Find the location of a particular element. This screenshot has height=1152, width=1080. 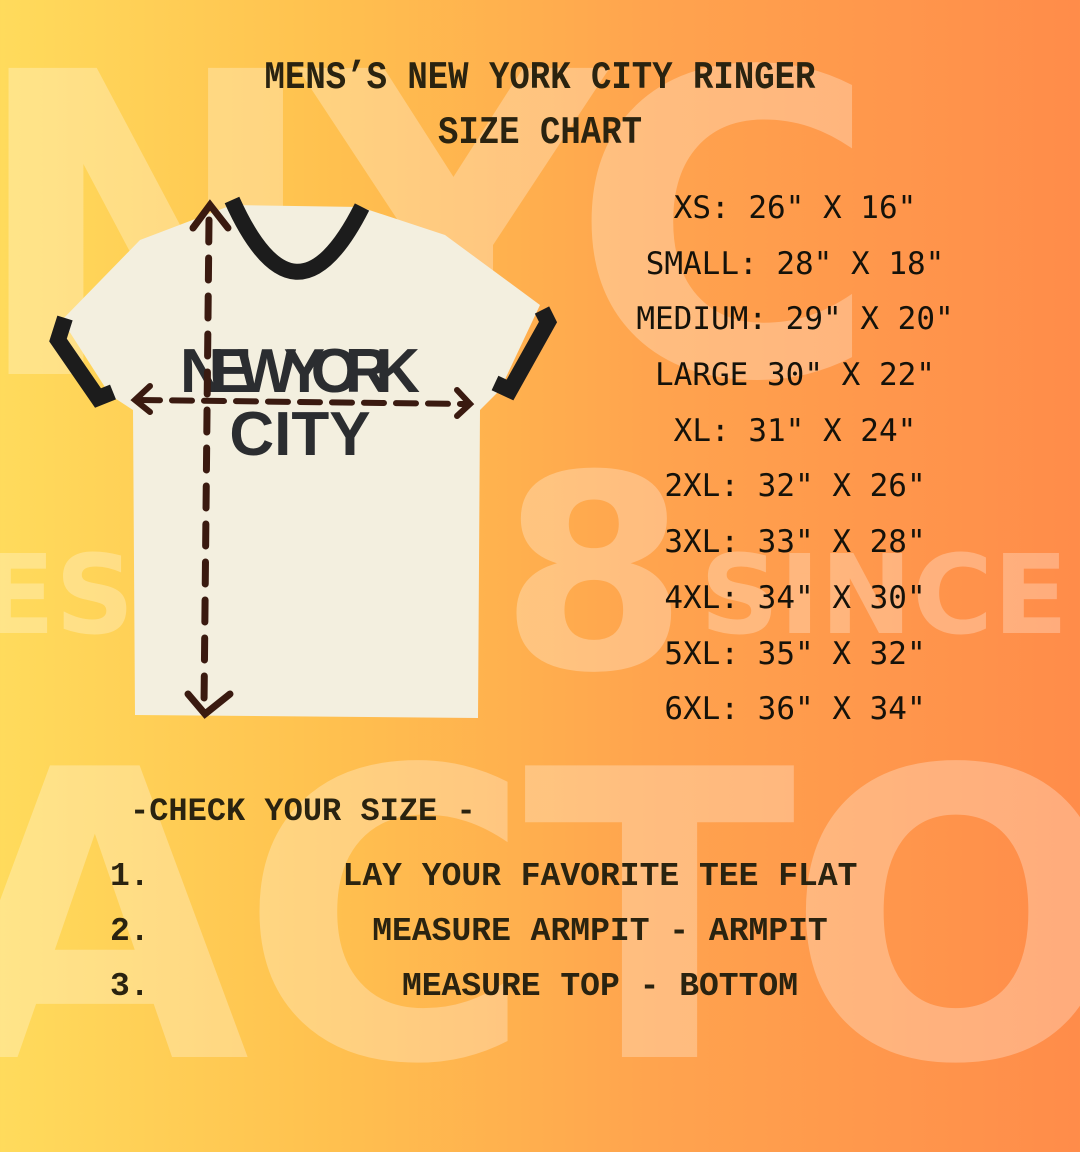

watermark-est: ES is located at coordinates (67, 595).